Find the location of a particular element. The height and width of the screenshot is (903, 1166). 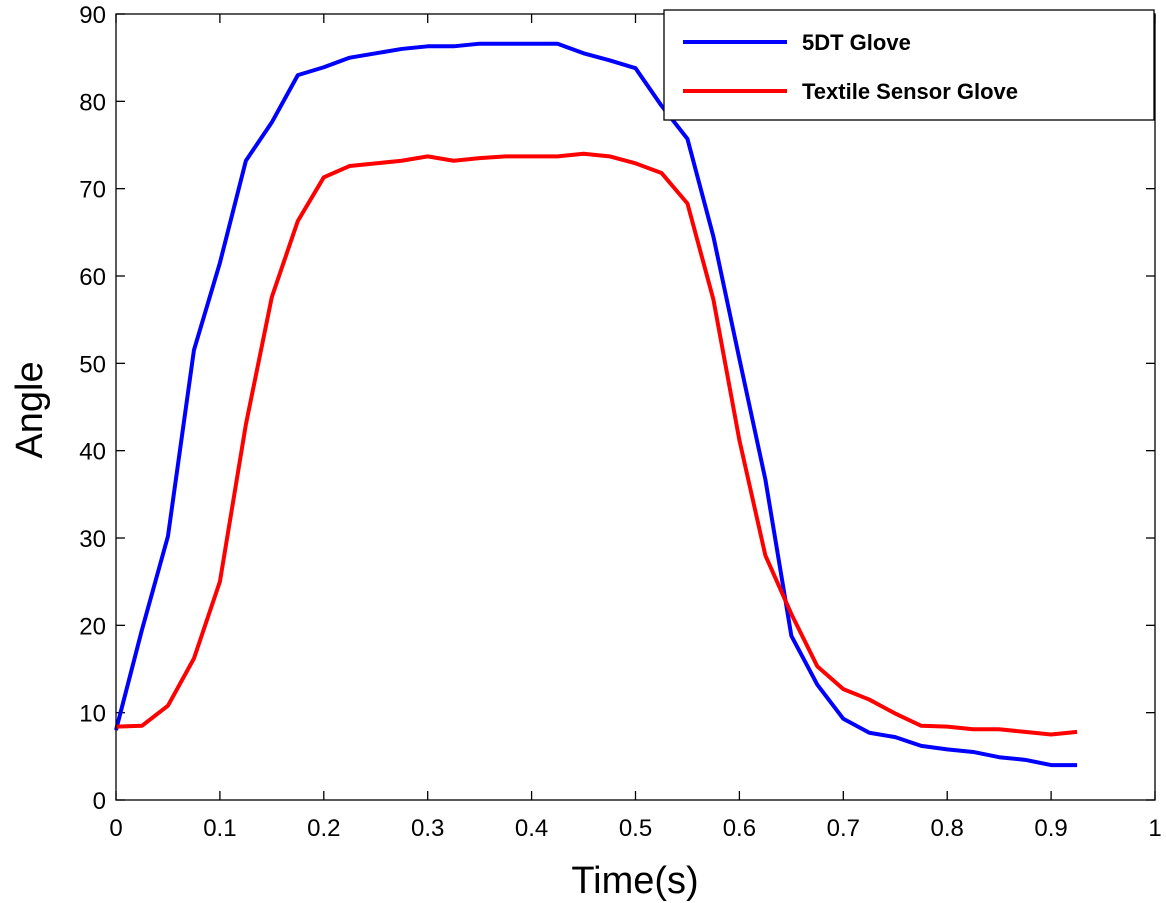

x-tick-label: 0.3 is located at coordinates (427, 828).